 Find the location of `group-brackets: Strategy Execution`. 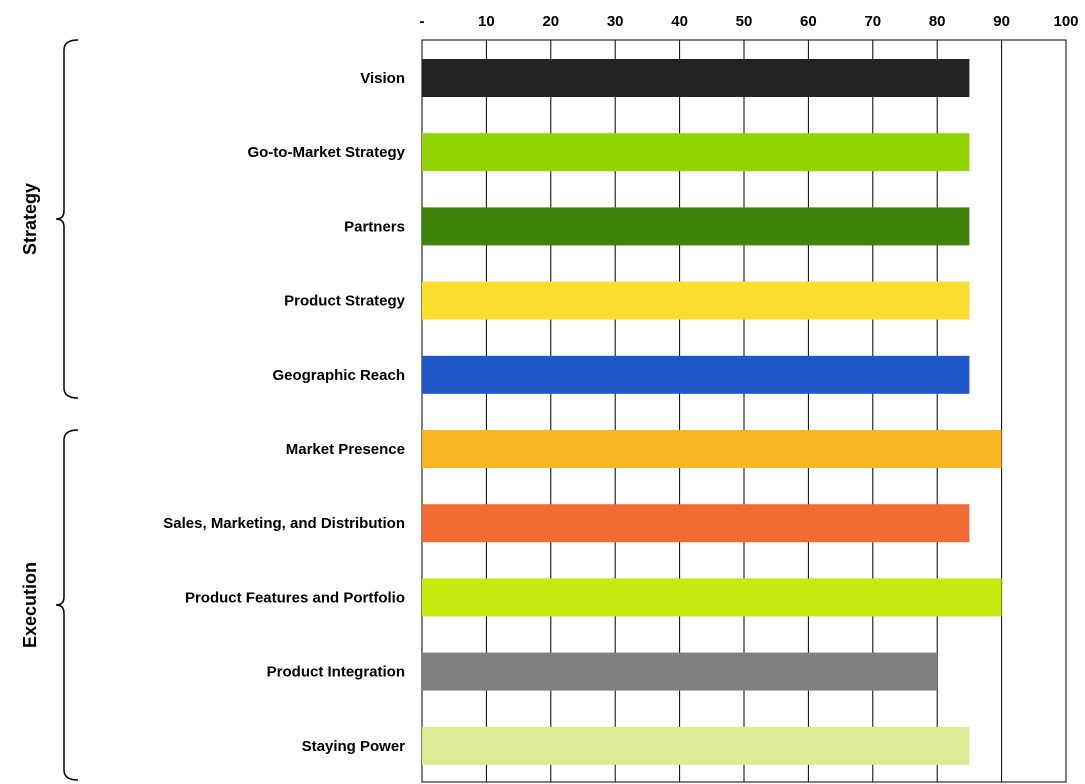

group-brackets: Strategy Execution is located at coordinates (49, 410).